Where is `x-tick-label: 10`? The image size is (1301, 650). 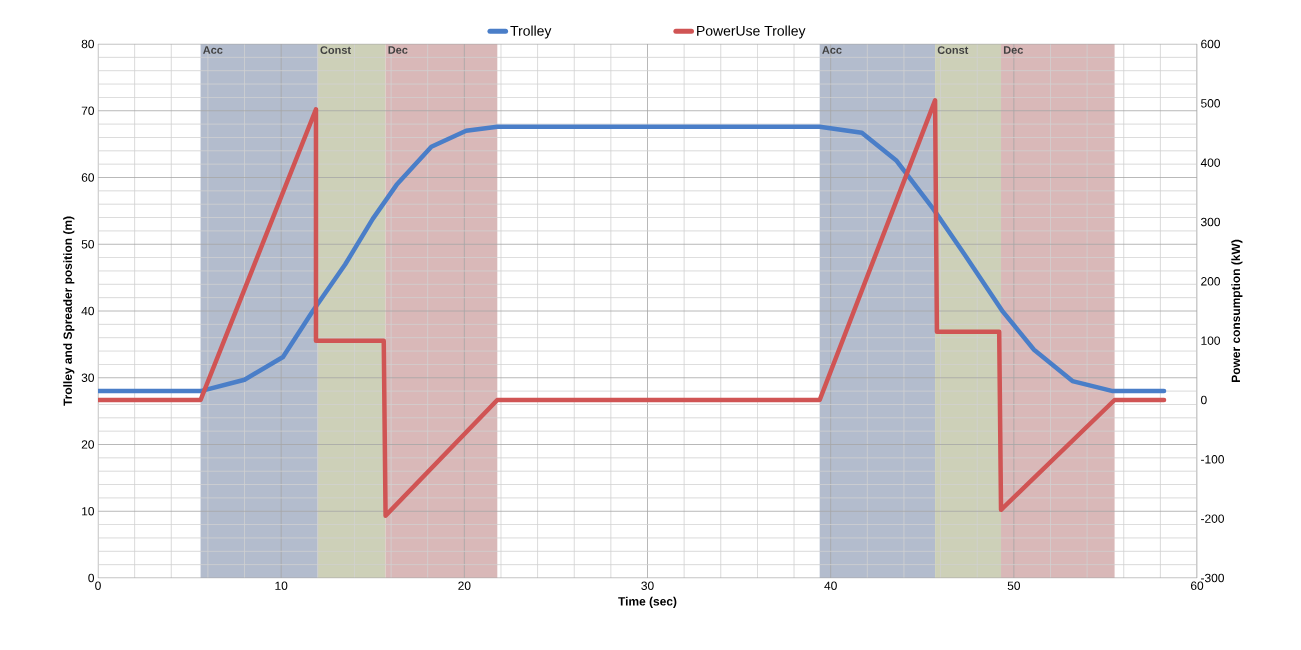 x-tick-label: 10 is located at coordinates (281, 585).